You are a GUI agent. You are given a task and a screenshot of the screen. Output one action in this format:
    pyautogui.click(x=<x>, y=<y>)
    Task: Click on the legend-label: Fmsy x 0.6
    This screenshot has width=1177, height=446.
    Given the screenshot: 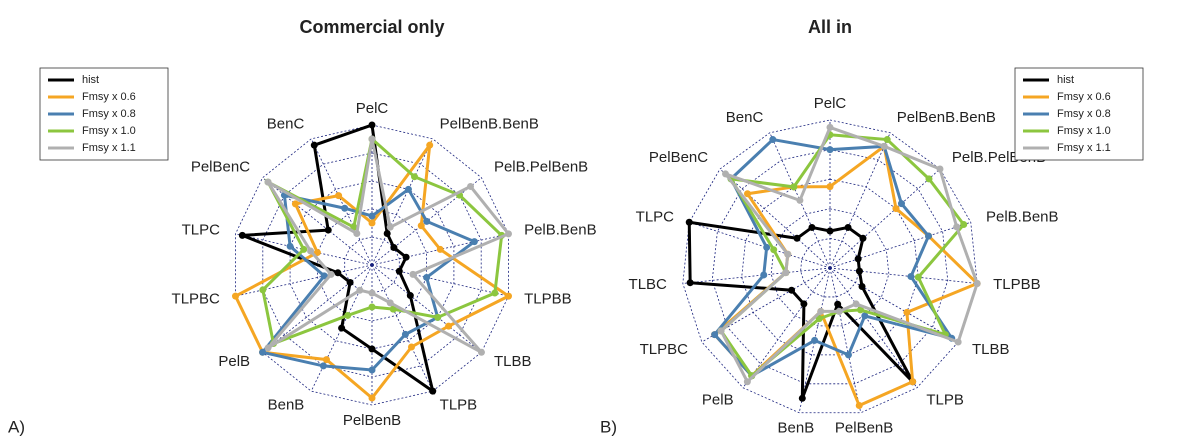 What is the action you would take?
    pyautogui.click(x=109, y=97)
    